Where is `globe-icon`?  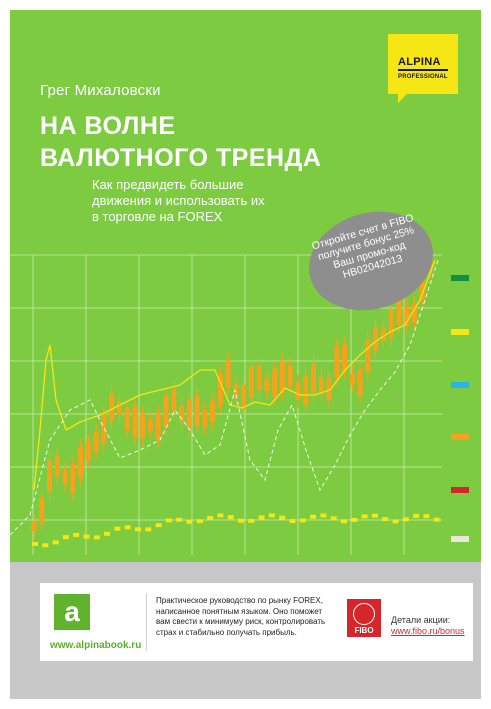
globe-icon is located at coordinates (364, 614).